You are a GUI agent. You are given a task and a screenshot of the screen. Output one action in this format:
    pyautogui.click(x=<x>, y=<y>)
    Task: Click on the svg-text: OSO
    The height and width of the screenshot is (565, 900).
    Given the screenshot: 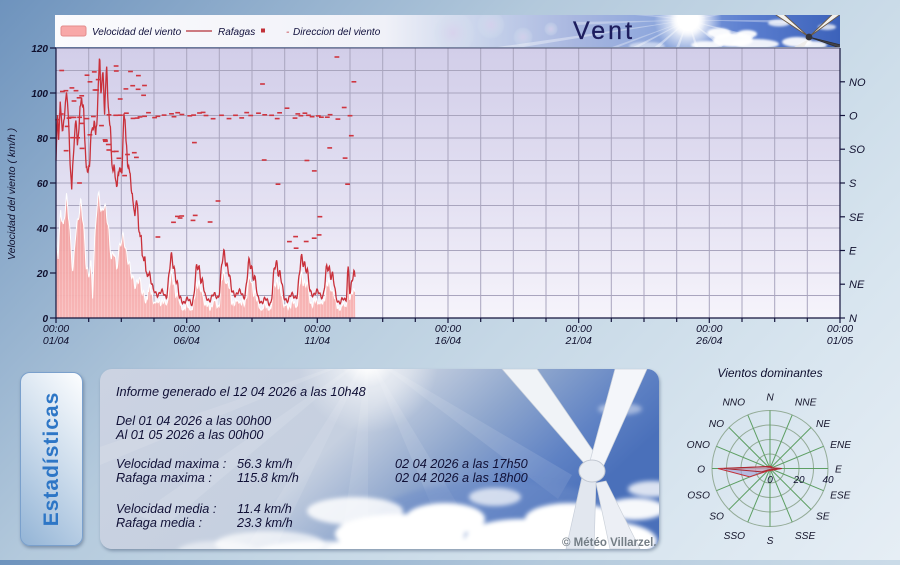 What is the action you would take?
    pyautogui.click(x=698, y=495)
    